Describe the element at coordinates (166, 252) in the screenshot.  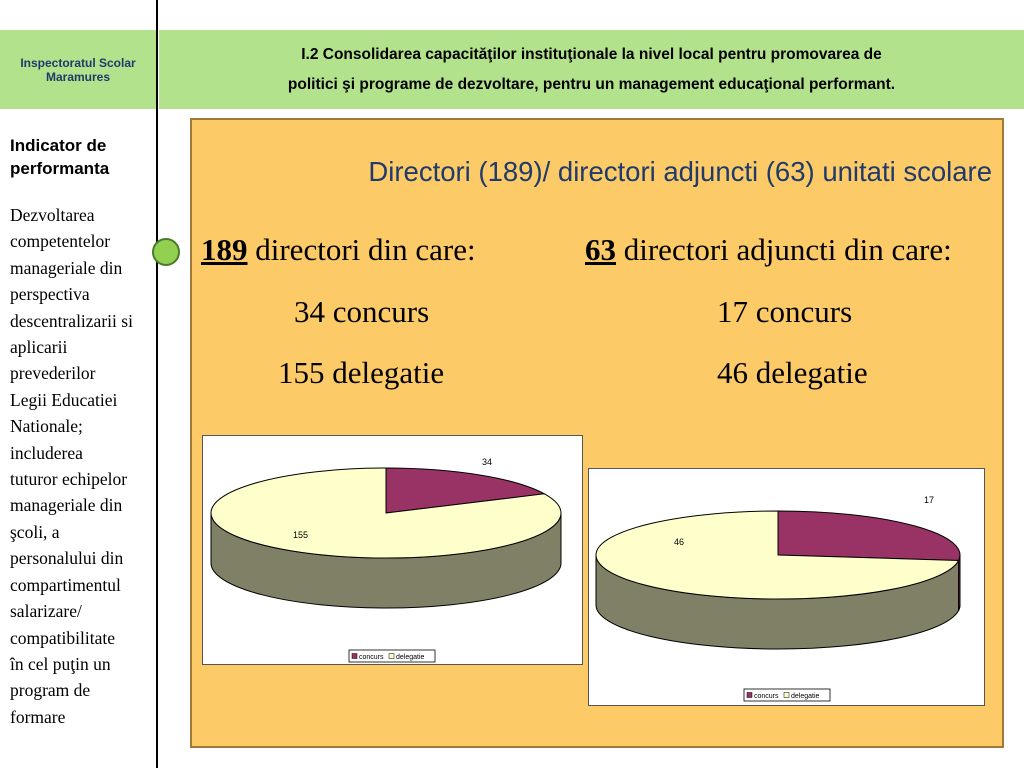
I see `green-circle-marker` at that location.